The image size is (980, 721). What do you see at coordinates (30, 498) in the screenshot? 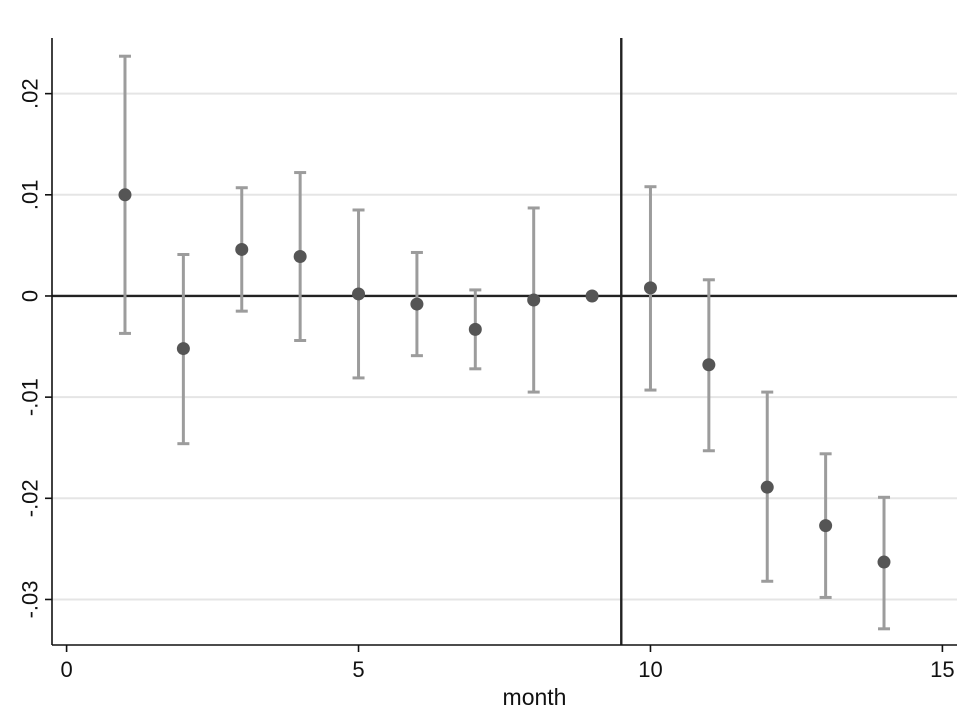
I see `y-tick-label: -.02` at bounding box center [30, 498].